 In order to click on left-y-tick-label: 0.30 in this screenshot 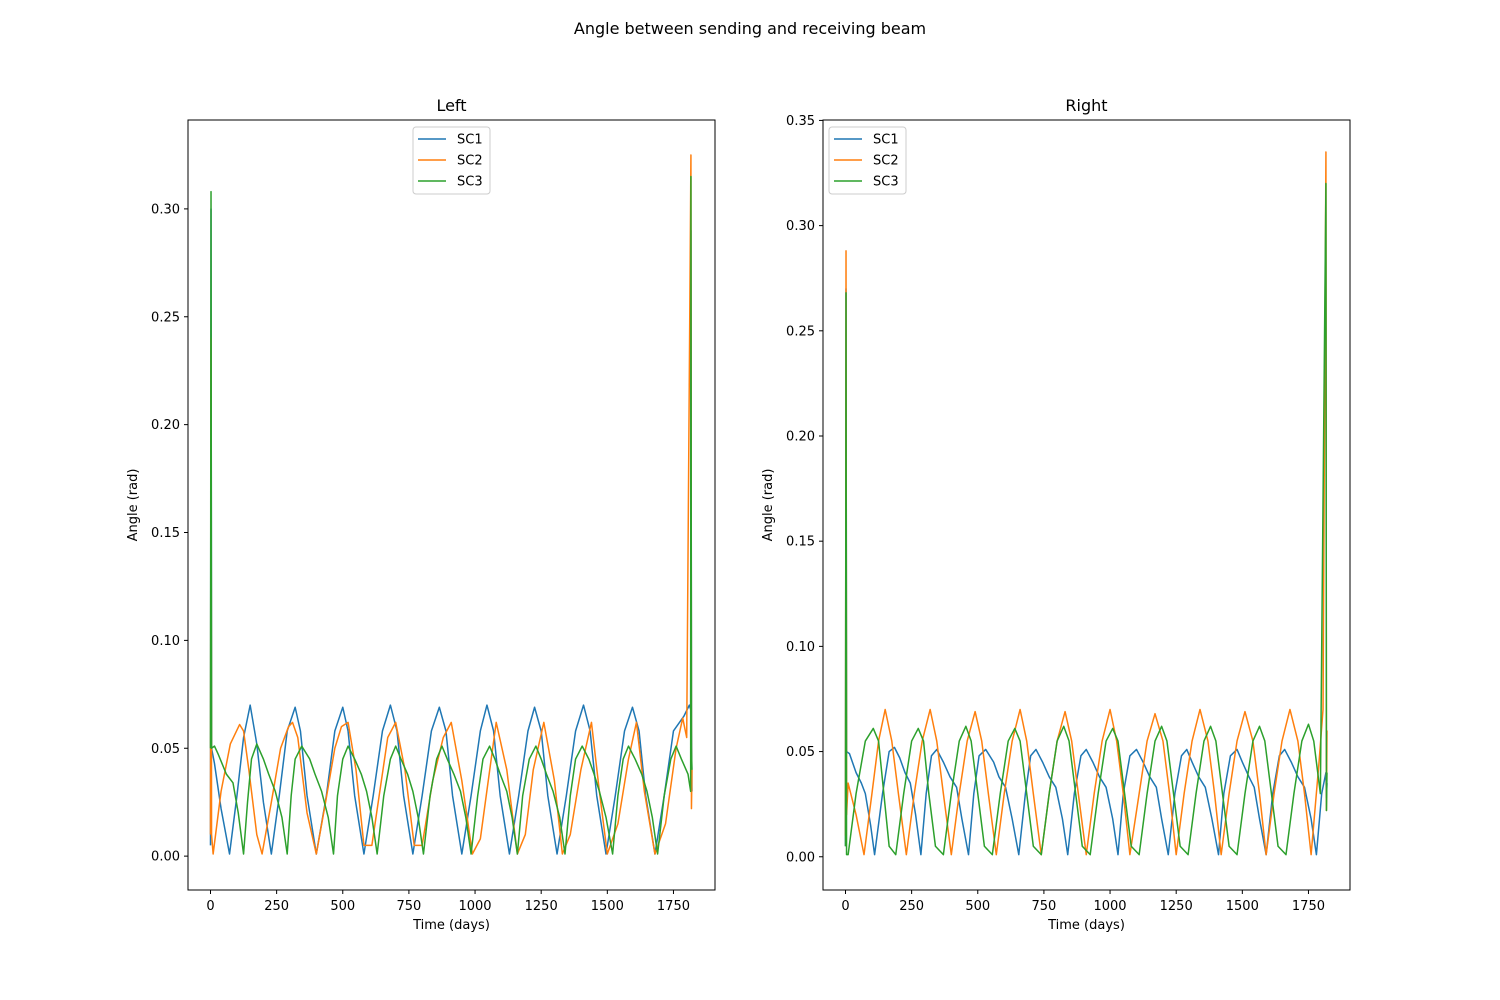, I will do `click(165, 209)`.